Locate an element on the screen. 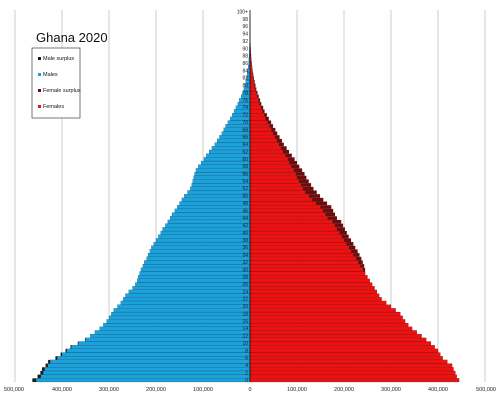  age-tick-label: 8 is located at coordinates (246, 351).